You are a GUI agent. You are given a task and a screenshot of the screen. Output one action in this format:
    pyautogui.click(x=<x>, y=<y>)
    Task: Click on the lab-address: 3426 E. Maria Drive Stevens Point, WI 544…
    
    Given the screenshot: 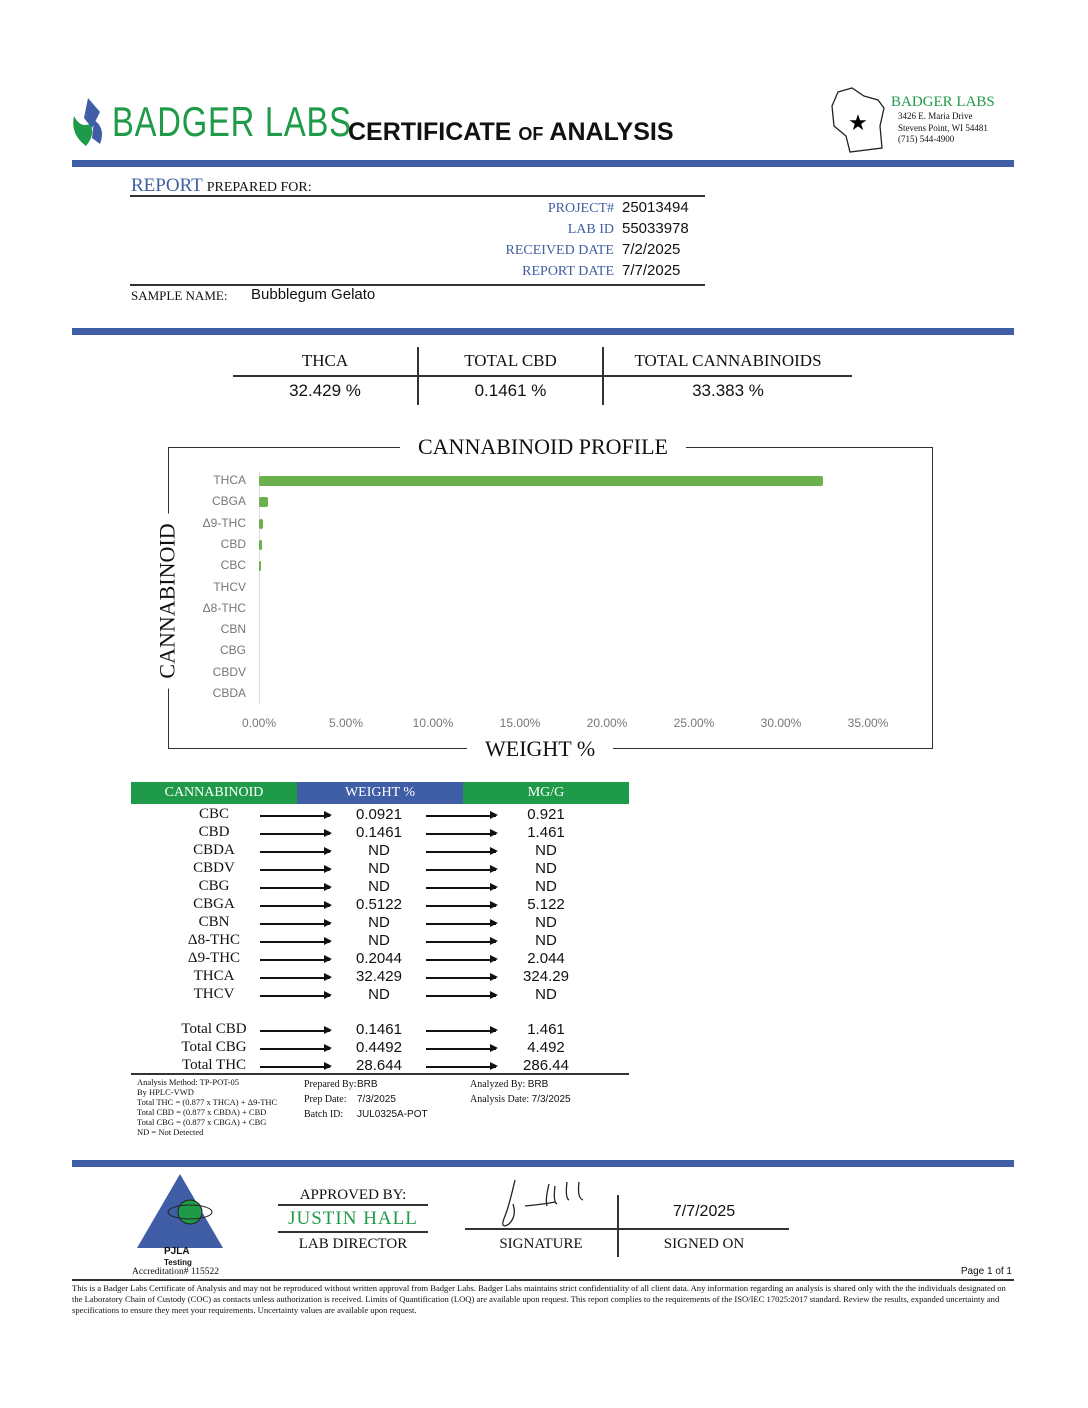 What is the action you would take?
    pyautogui.click(x=943, y=127)
    